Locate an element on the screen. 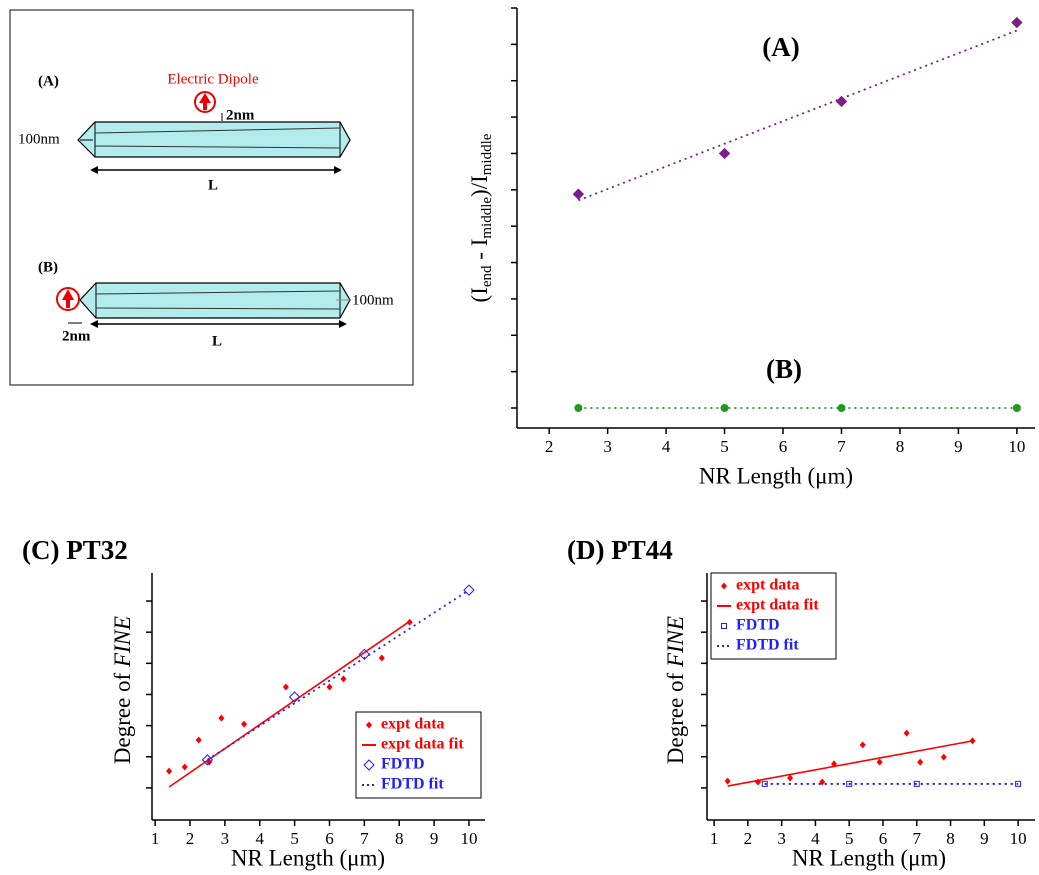 Image resolution: width=1039 pixels, height=875 pixels. legend-label: FDTD fit is located at coordinates (412, 784).